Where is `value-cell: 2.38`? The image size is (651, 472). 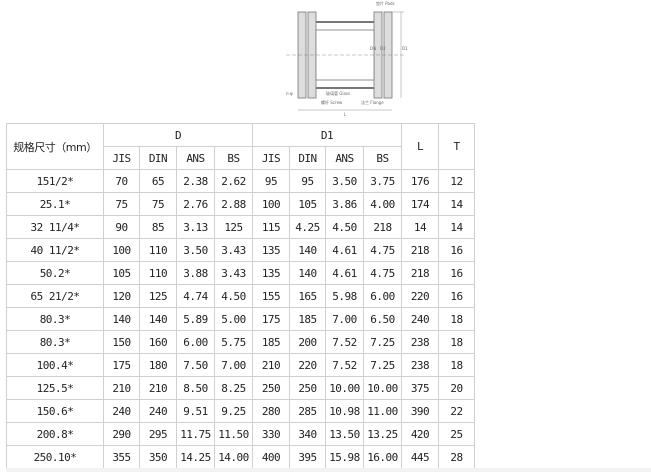
value-cell: 2.38 is located at coordinates (195, 181).